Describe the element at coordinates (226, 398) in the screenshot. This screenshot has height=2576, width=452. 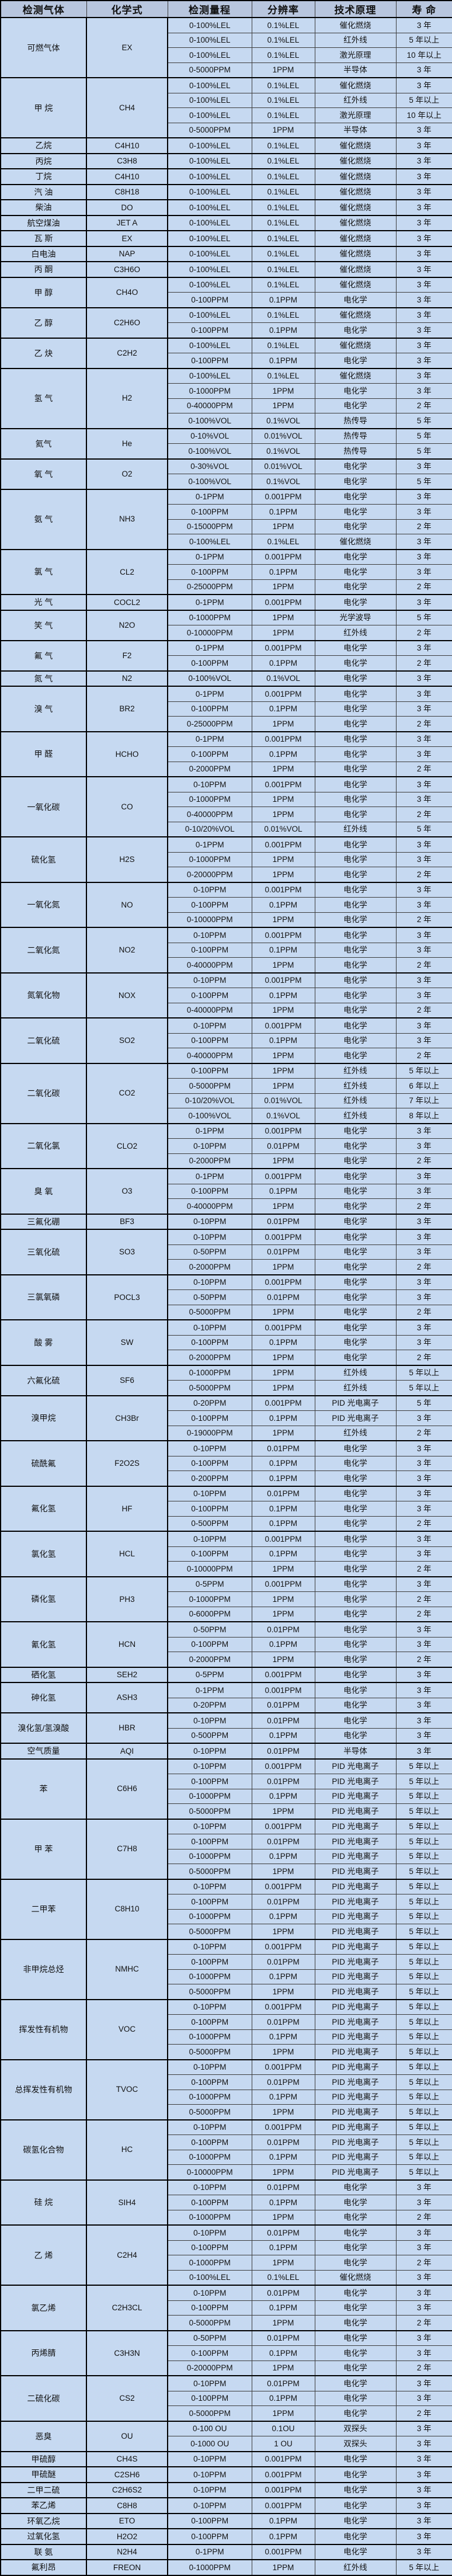
I see `table-row: 氢 气 H2 0-100%LEL 0.1%LEL 催化燃烧 3 年` at that location.